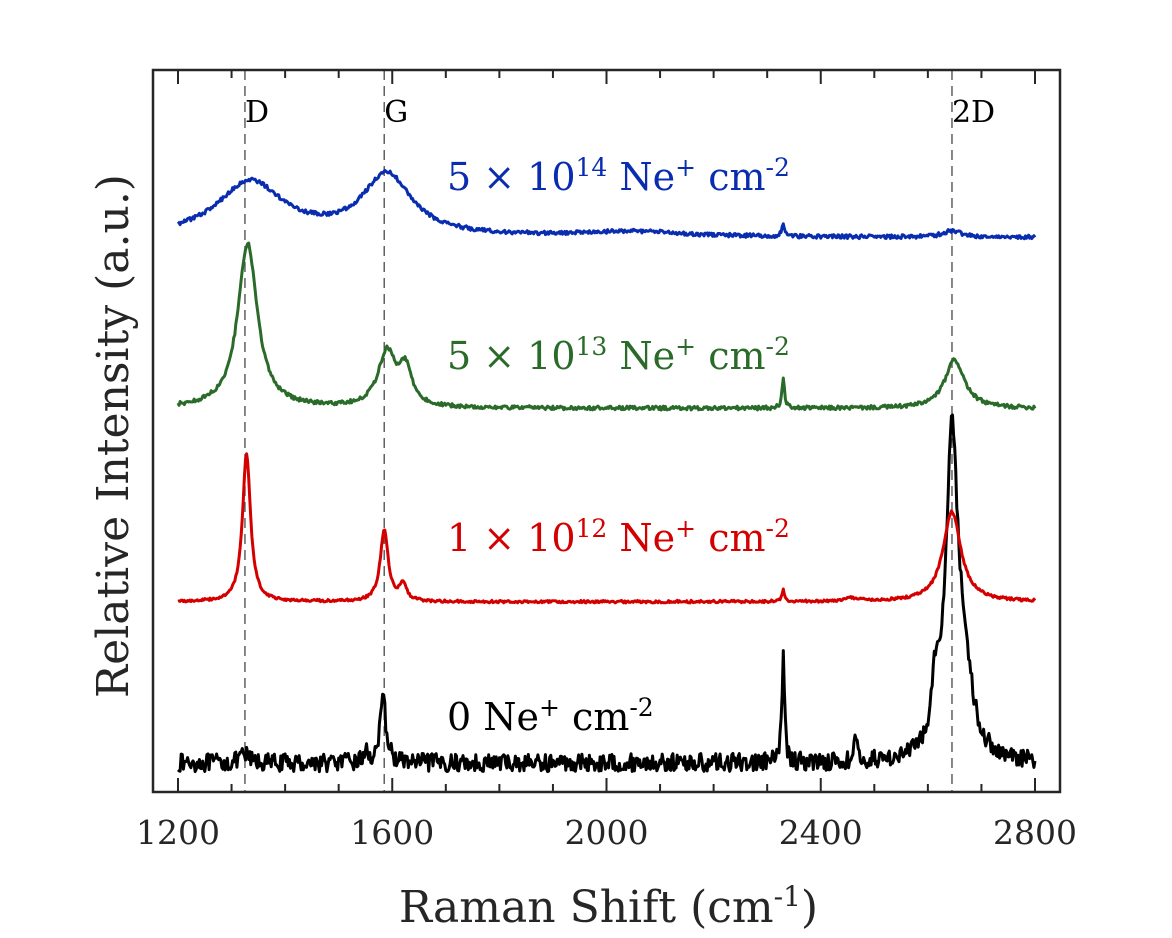 The width and height of the screenshot is (1172, 938). I want to click on x-tick-label: 2800, so click(1035, 832).